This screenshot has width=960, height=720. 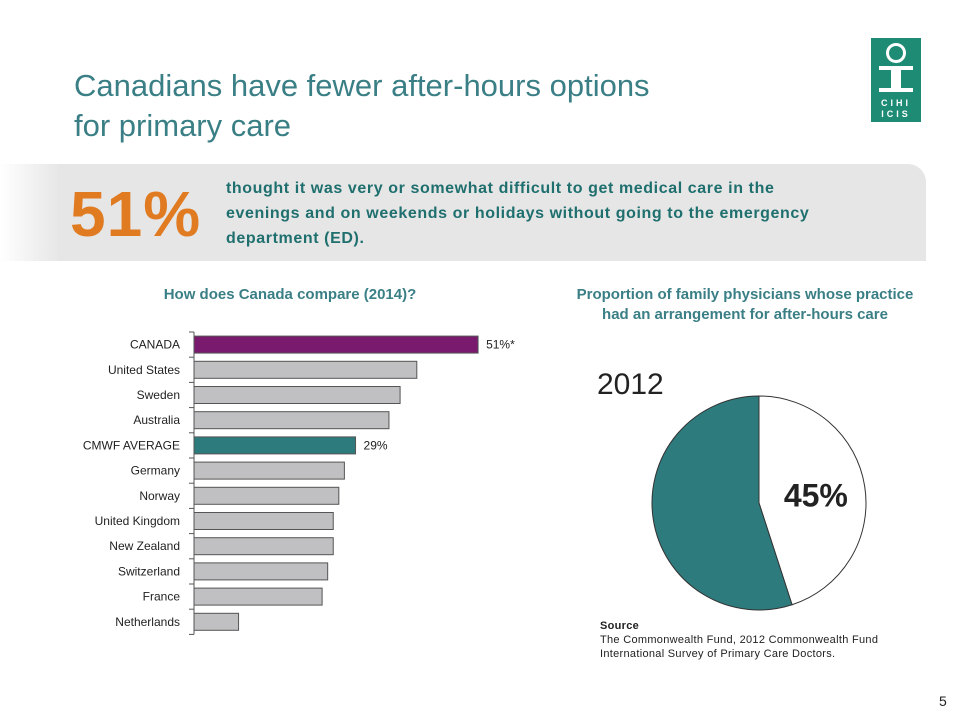 What do you see at coordinates (216, 621) in the screenshot?
I see `bar-netherlands` at bounding box center [216, 621].